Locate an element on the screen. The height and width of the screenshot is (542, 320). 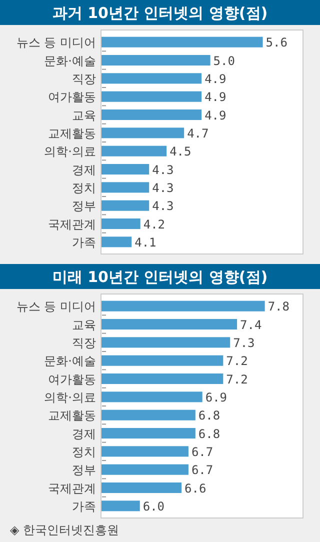
data-label: 6.0 is located at coordinates (153, 506).